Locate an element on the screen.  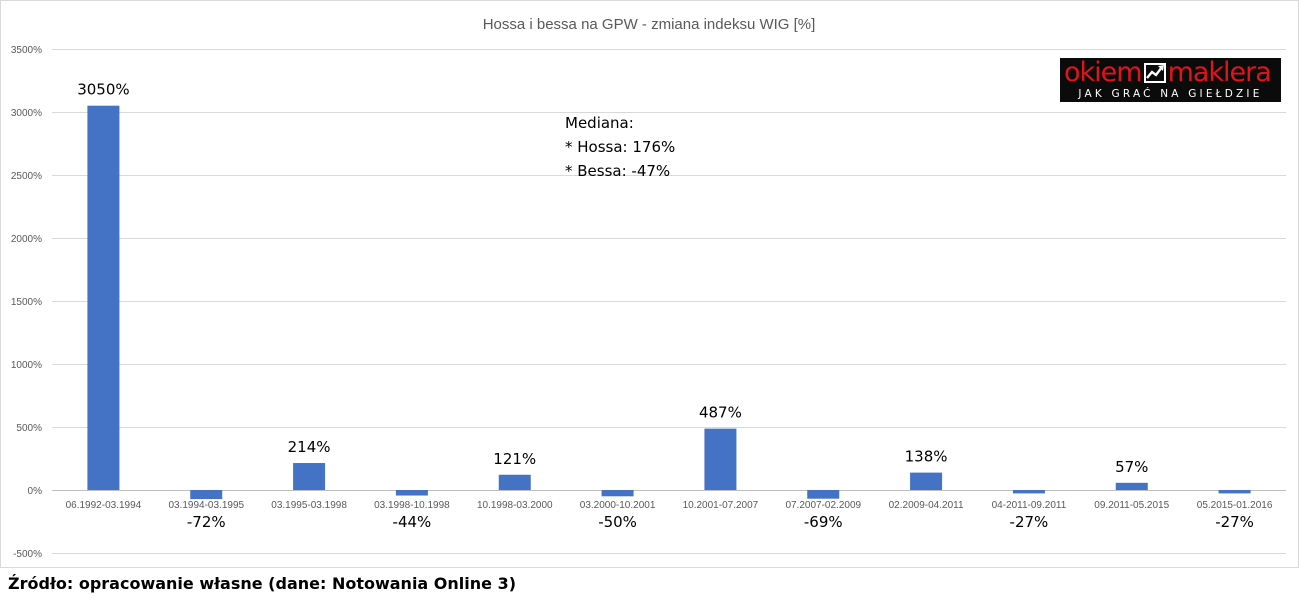
x-category-label: 07.2007-02.2009 is located at coordinates (823, 505).